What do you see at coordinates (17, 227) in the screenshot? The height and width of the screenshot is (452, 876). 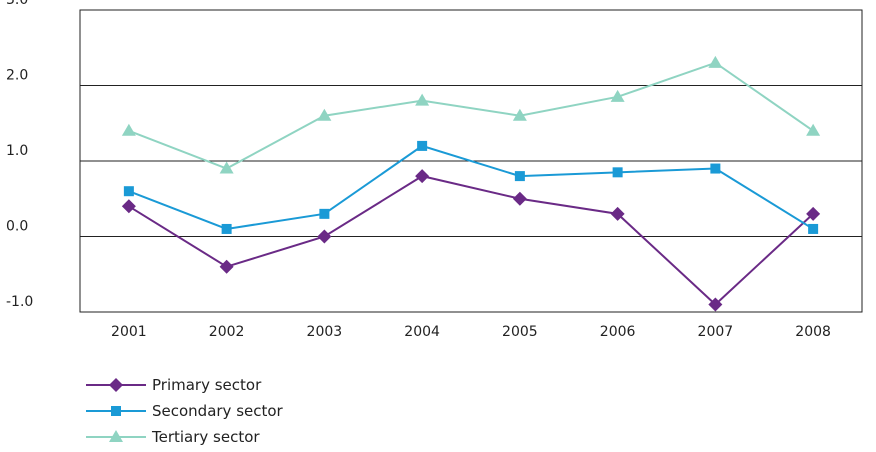 I see `y-tick-label: 0.0` at bounding box center [17, 227].